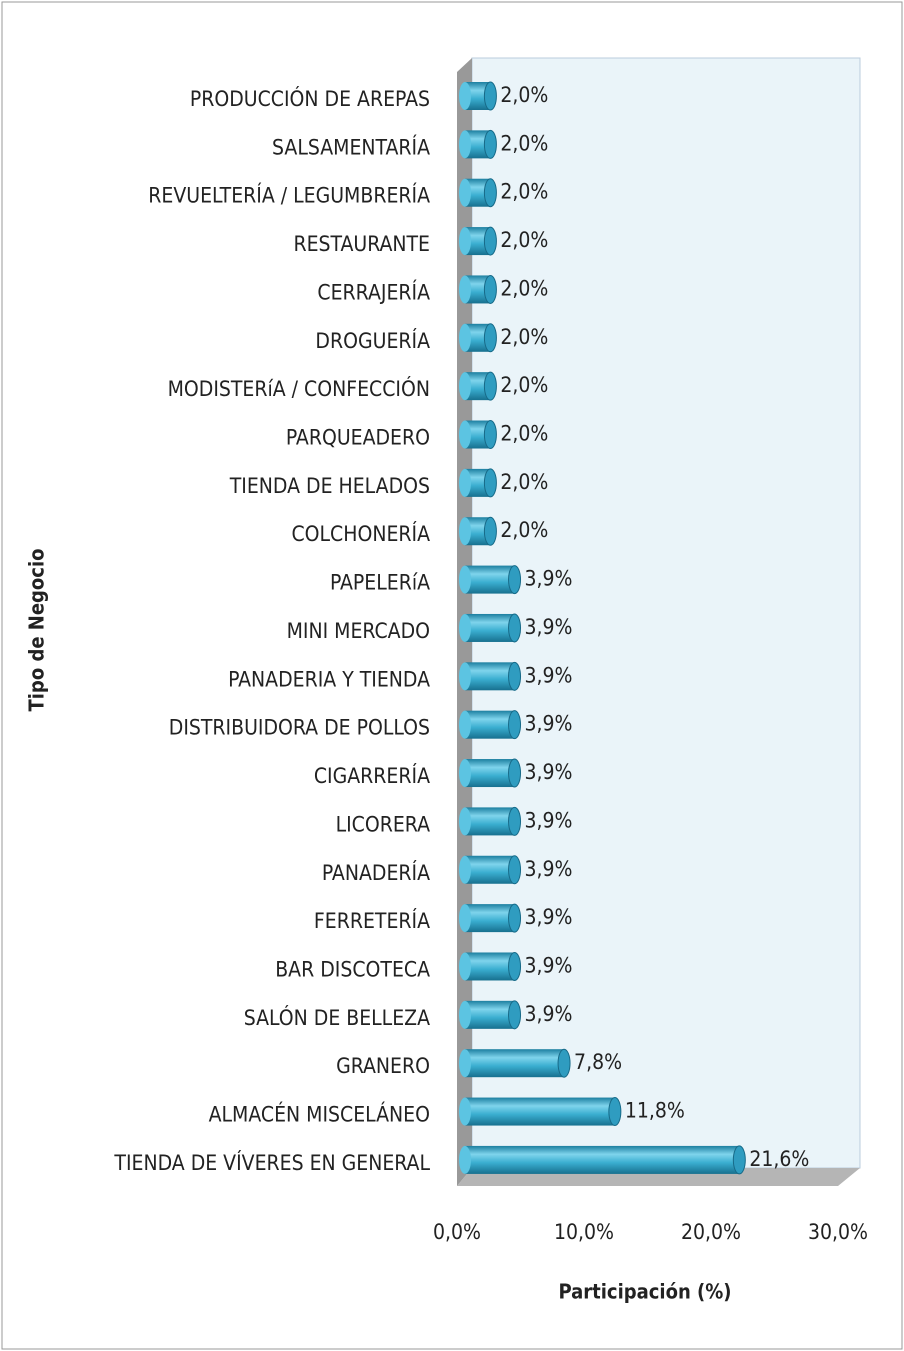  I want to click on value-label: 7,8%, so click(598, 1062).